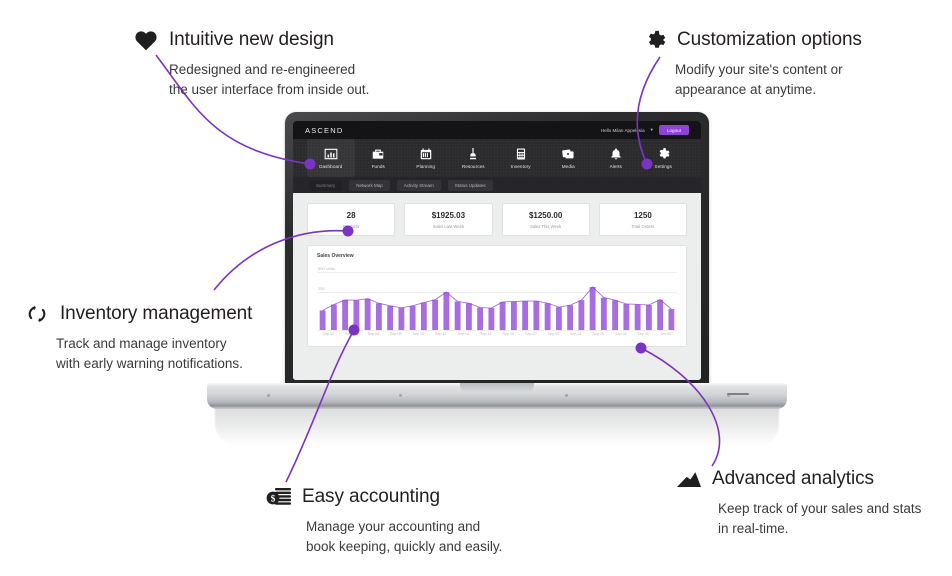  Describe the element at coordinates (463, 334) in the screenshot. I see `x-axis-tick: Sep 14` at that location.